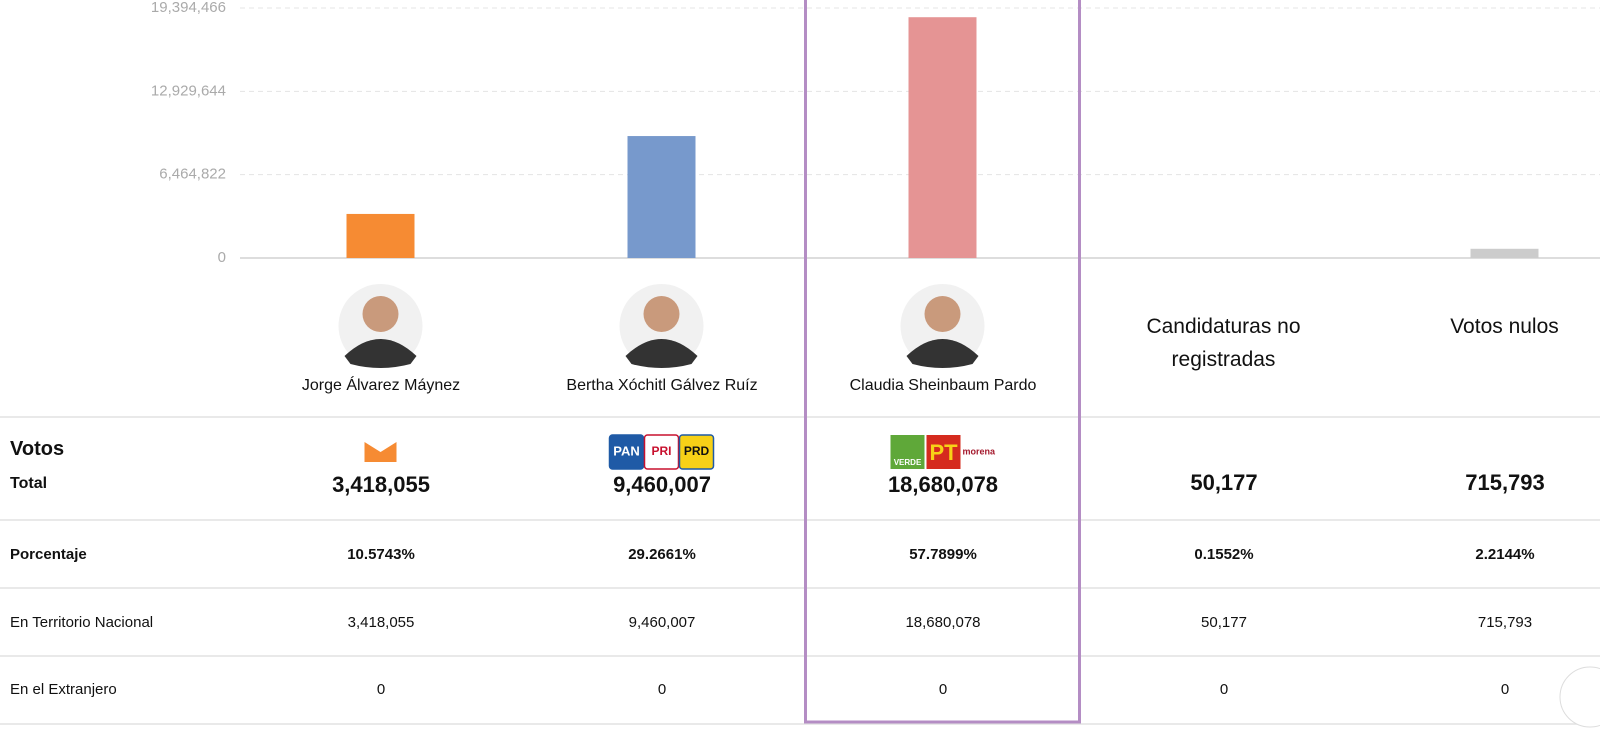  I want to click on table-cell: 2.2144%, so click(1505, 554).